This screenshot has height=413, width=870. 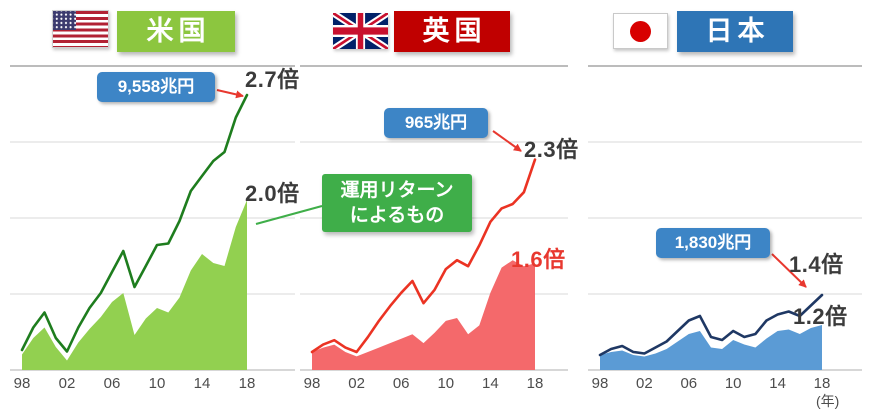 What do you see at coordinates (176, 31) in the screenshot?
I see `us-country-header: 米国` at bounding box center [176, 31].